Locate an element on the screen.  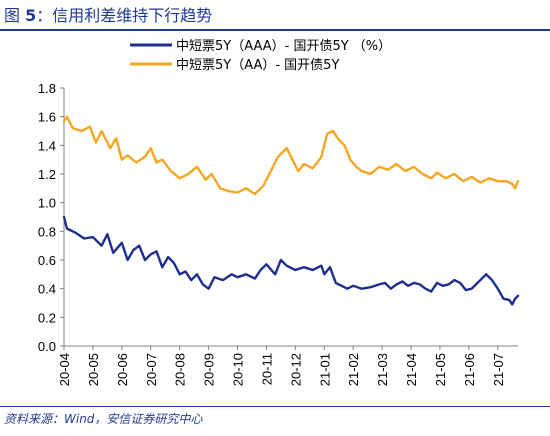
y-tick-label: 1.4 is located at coordinates (47, 145).